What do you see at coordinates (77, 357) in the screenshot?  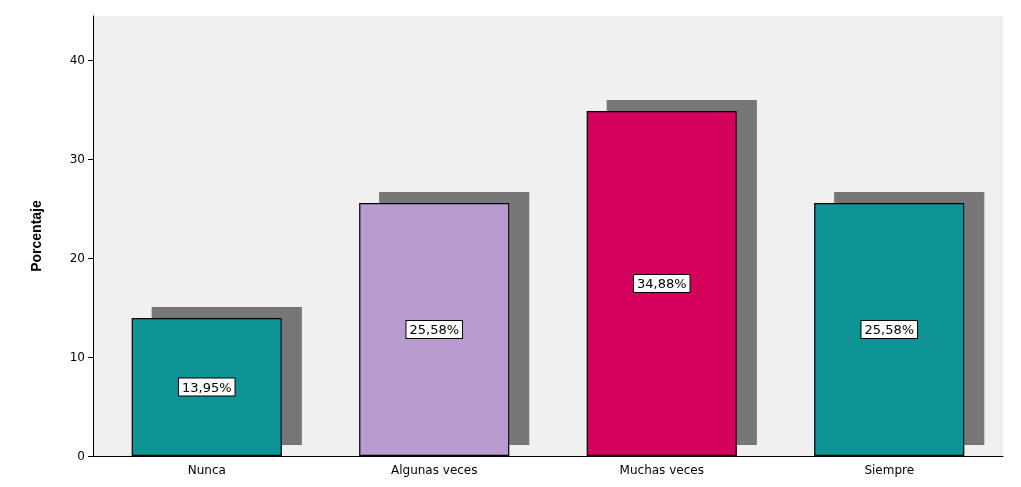 I see `y-tick-label: 10` at bounding box center [77, 357].